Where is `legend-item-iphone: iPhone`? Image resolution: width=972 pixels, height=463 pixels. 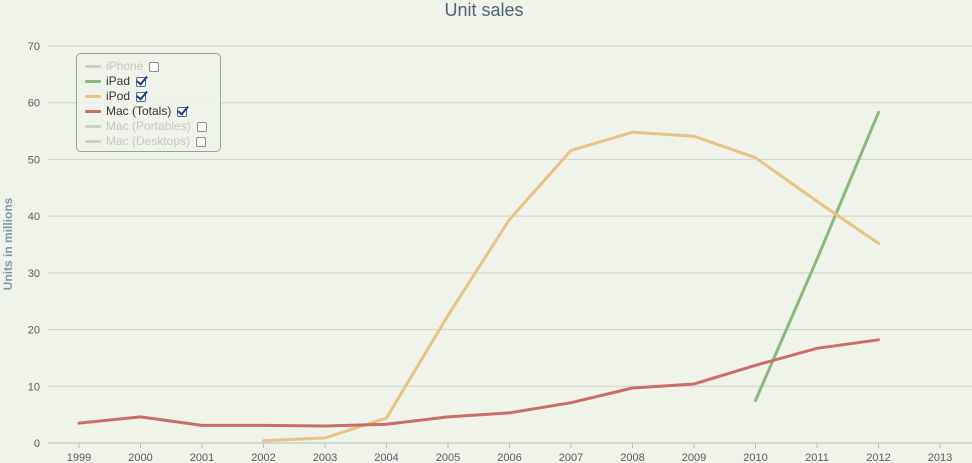 legend-item-iphone: iPhone is located at coordinates (152, 66).